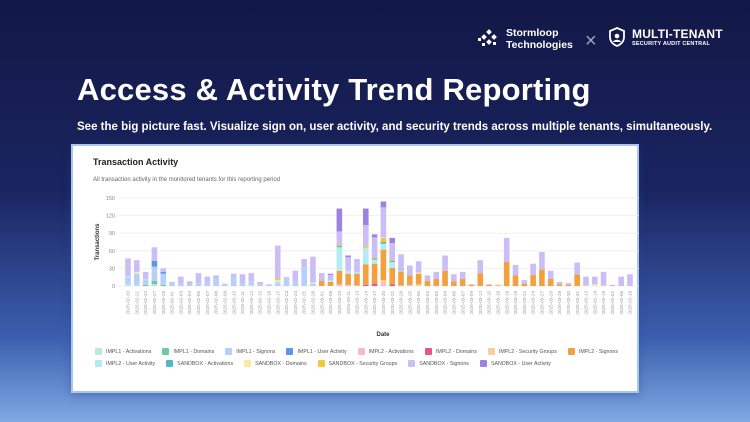 This screenshot has height=422, width=750. What do you see at coordinates (295, 303) in the screenshot?
I see `x-tick-label: 2025-02-24` at bounding box center [295, 303].